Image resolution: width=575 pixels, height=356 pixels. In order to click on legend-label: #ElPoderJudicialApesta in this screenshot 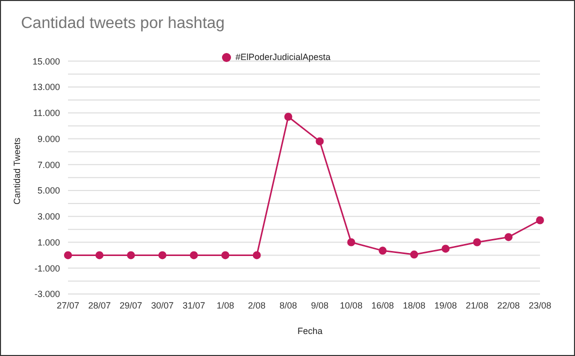, I will do `click(283, 57)`.